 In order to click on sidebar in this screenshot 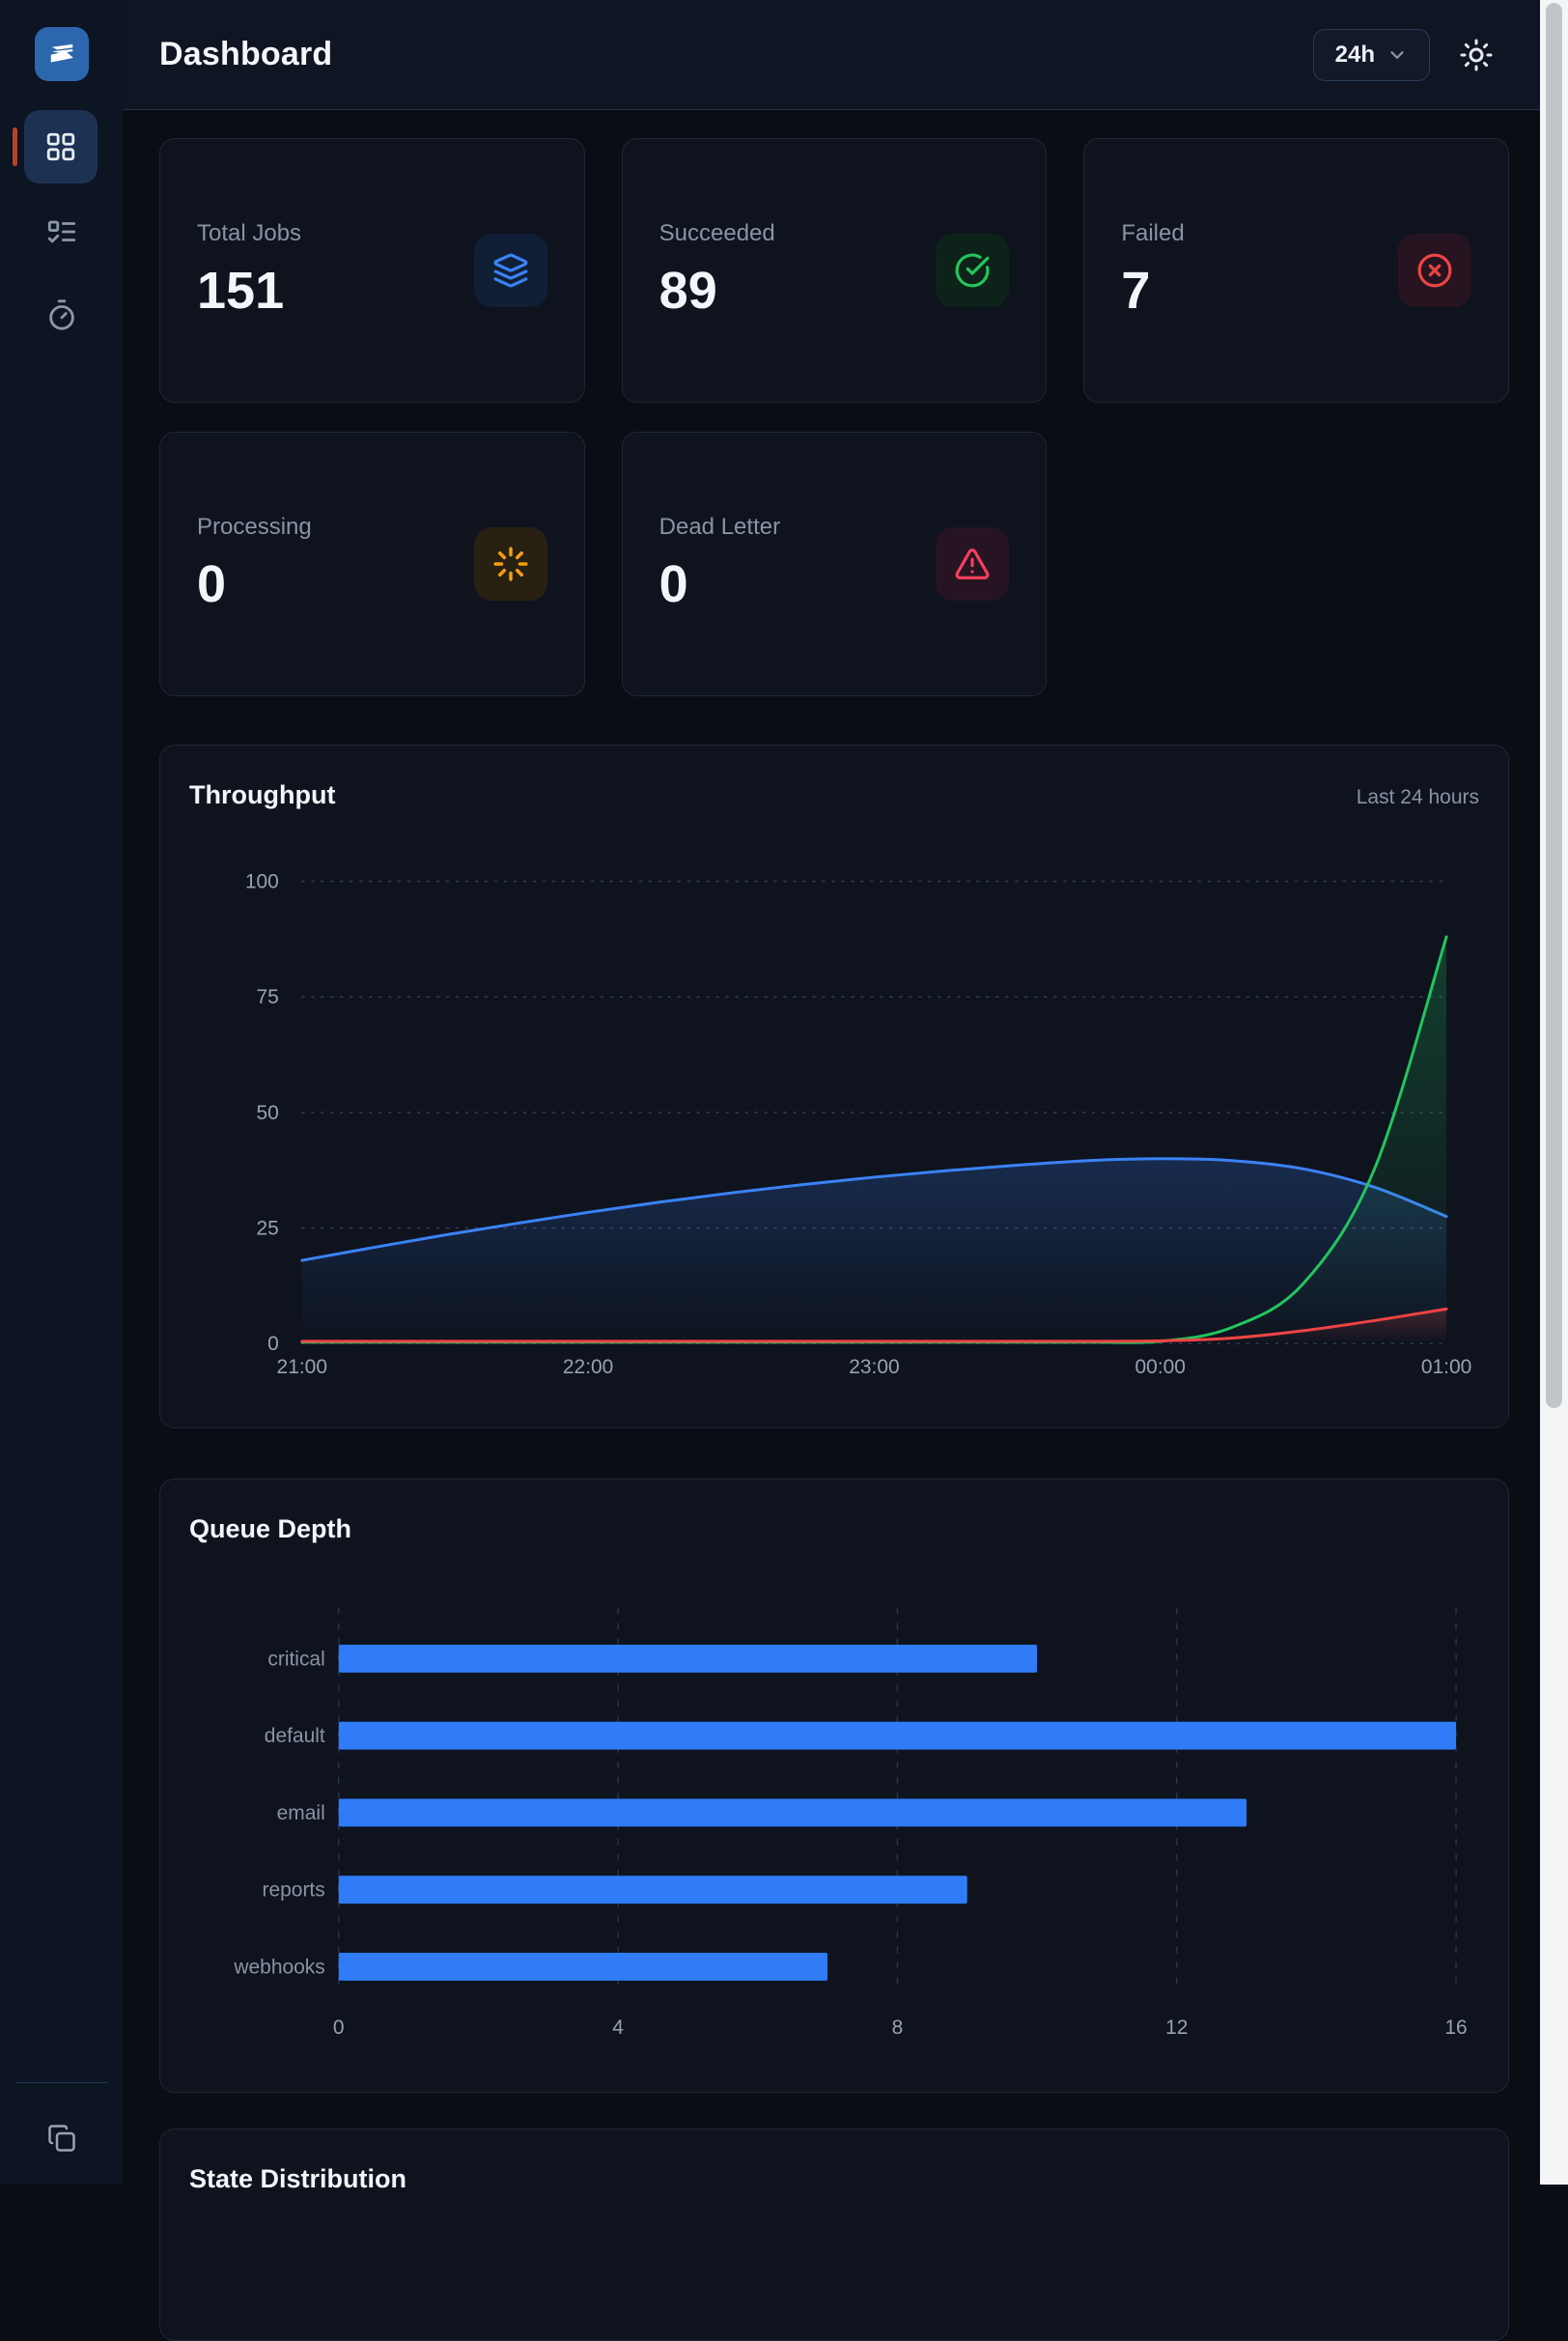, I will do `click(62, 1093)`.